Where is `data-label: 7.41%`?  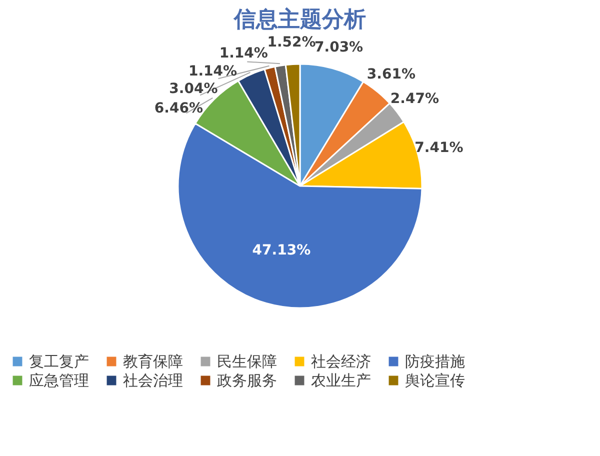 data-label: 7.41% is located at coordinates (439, 148).